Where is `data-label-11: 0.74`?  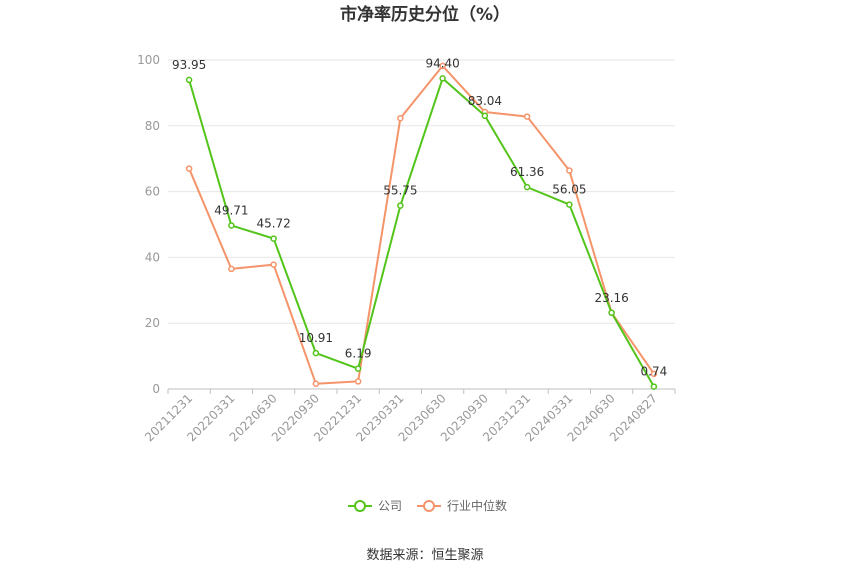 data-label-11: 0.74 is located at coordinates (654, 372).